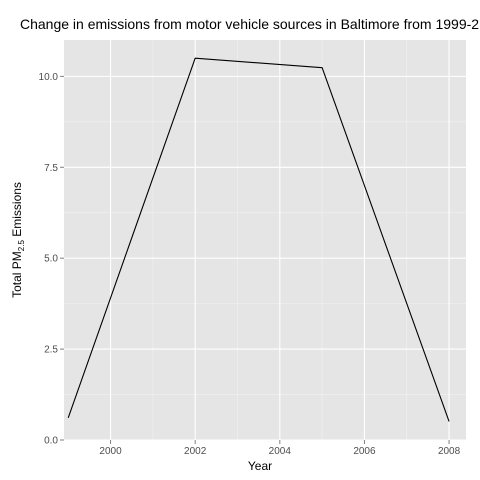 Image resolution: width=480 pixels, height=480 pixels. Describe the element at coordinates (21, 246) in the screenshot. I see `y-axis-title-subscript: 2.5` at that location.